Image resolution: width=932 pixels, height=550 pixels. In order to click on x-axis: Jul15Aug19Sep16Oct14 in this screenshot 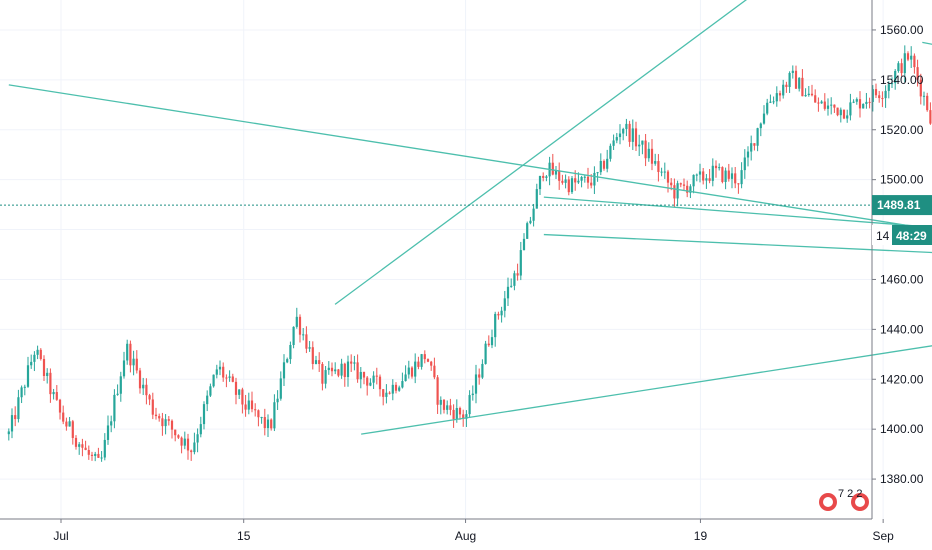, I will do `click(492, 531)`.